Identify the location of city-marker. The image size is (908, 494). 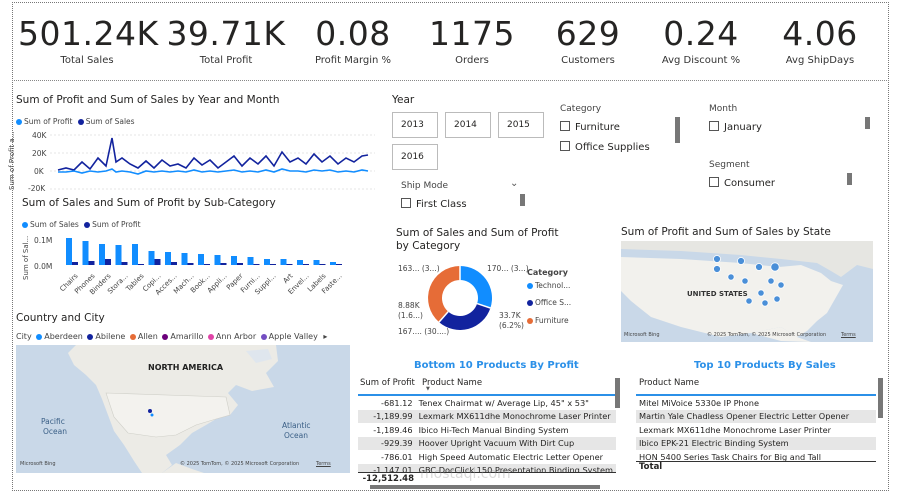
(152, 415).